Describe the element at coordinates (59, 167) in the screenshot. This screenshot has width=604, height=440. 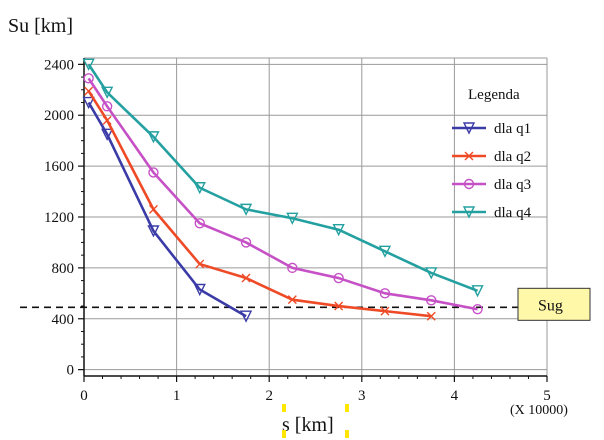
I see `y-tick-label: 1600` at that location.